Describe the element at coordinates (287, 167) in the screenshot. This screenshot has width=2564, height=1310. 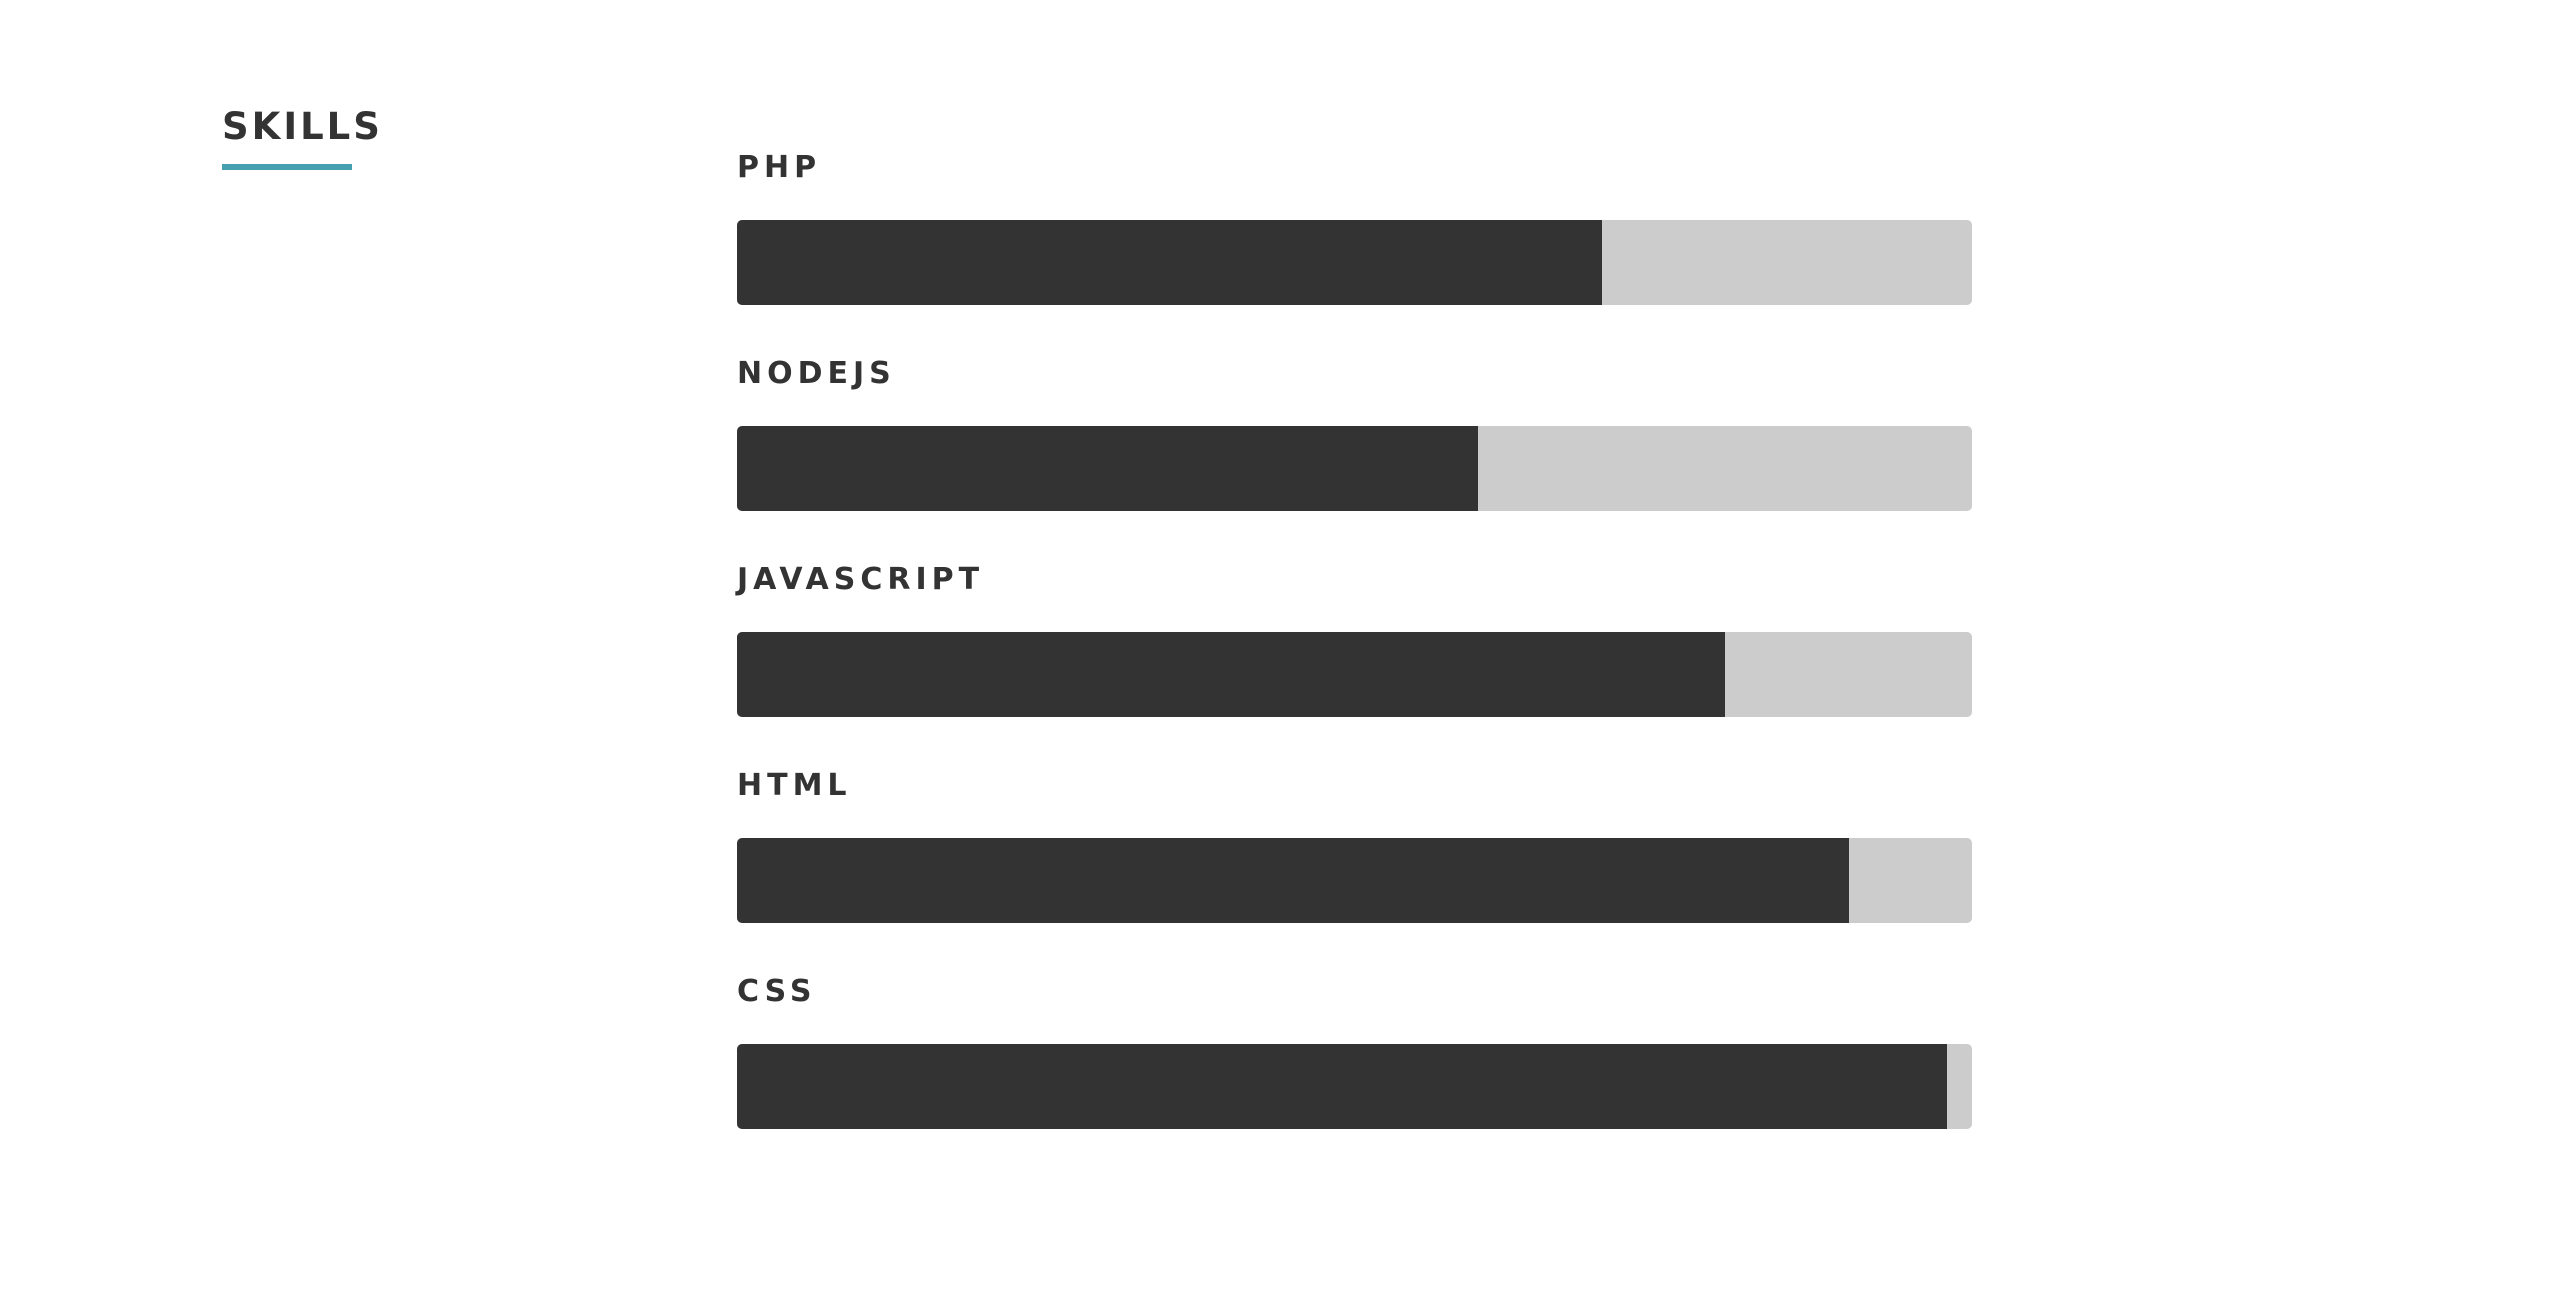
I see `title-underline` at that location.